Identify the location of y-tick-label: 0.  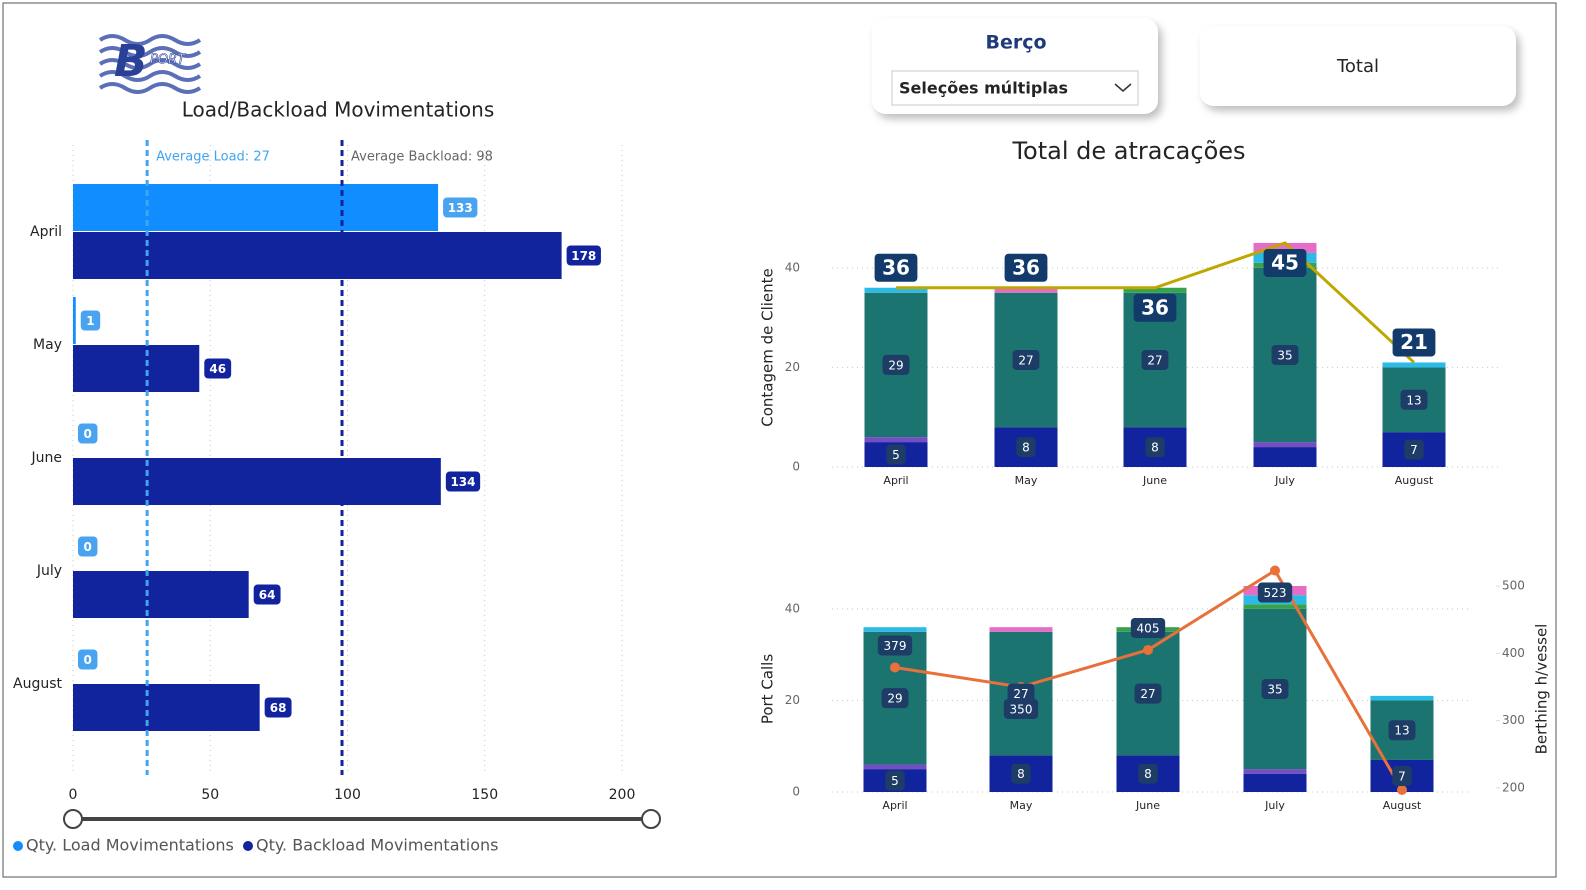
(796, 467).